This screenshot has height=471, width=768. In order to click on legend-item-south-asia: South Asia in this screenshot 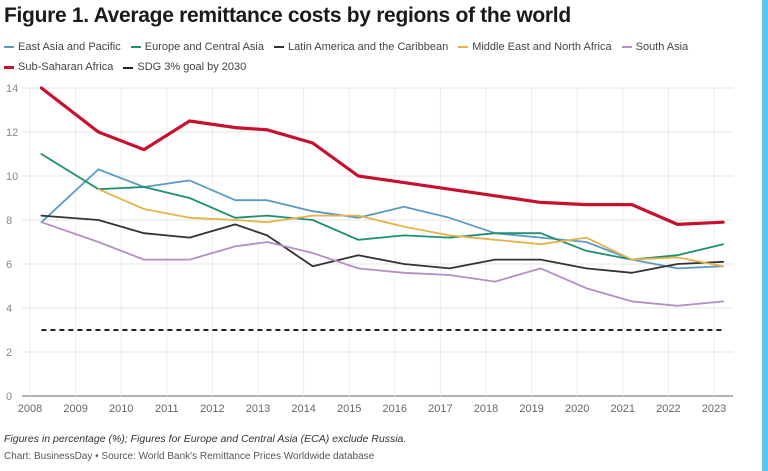, I will do `click(655, 47)`.